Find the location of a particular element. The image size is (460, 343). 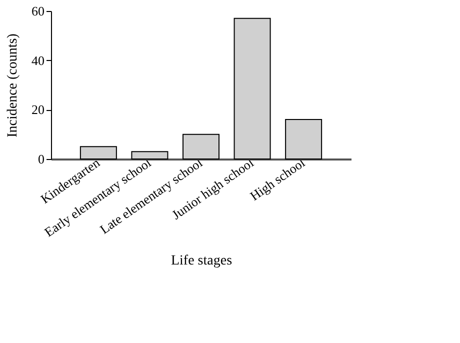

y-tick-label: 20 is located at coordinates (38, 110).